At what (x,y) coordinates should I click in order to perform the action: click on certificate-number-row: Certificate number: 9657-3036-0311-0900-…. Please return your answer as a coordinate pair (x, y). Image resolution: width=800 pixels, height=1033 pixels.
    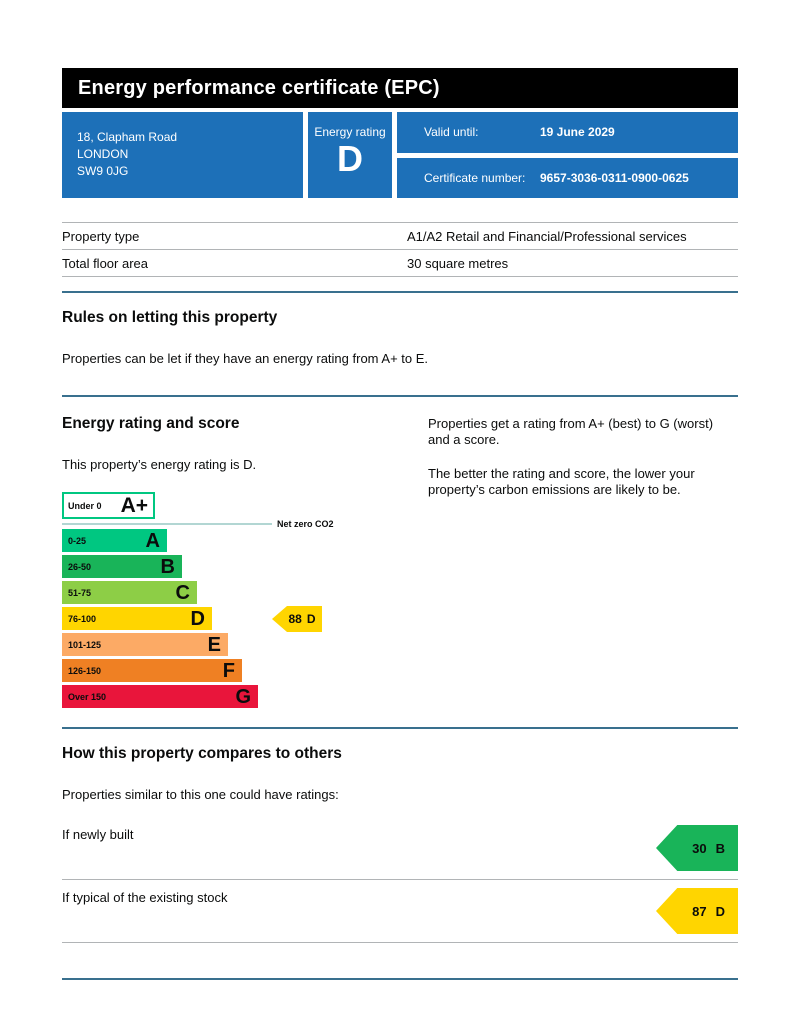
    Looking at the image, I should click on (567, 177).